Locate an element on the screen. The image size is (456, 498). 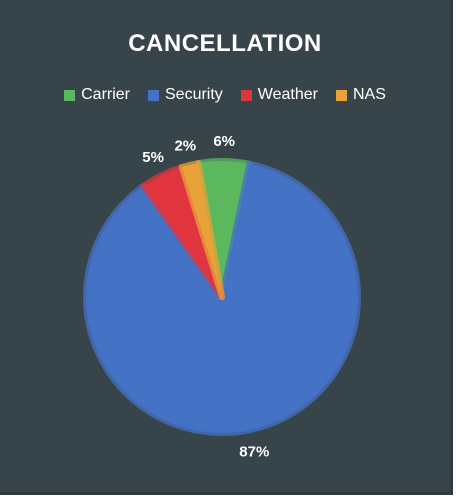
legend-item-weather: Weather is located at coordinates (279, 95).